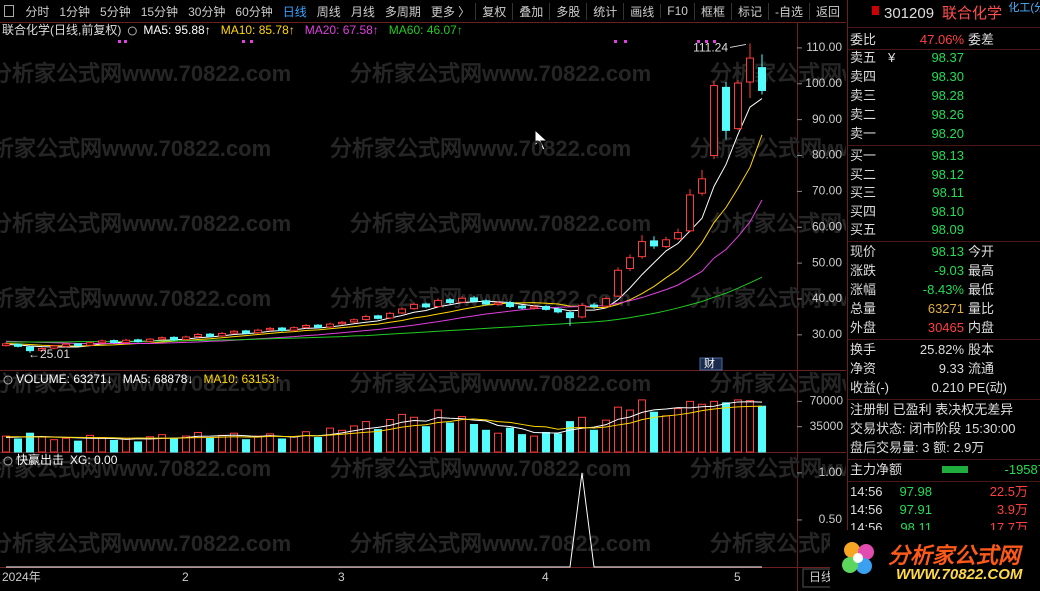 This screenshot has height=591, width=1040. What do you see at coordinates (947, 95) in the screenshot?
I see `ask-price: 98.28` at bounding box center [947, 95].